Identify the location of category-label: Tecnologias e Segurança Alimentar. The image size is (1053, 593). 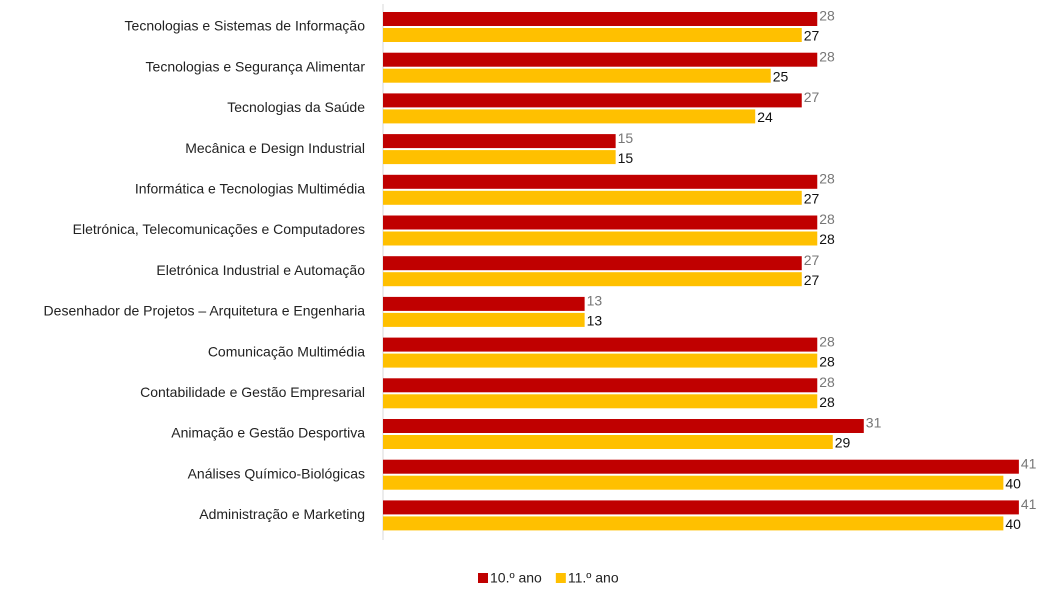
(256, 66).